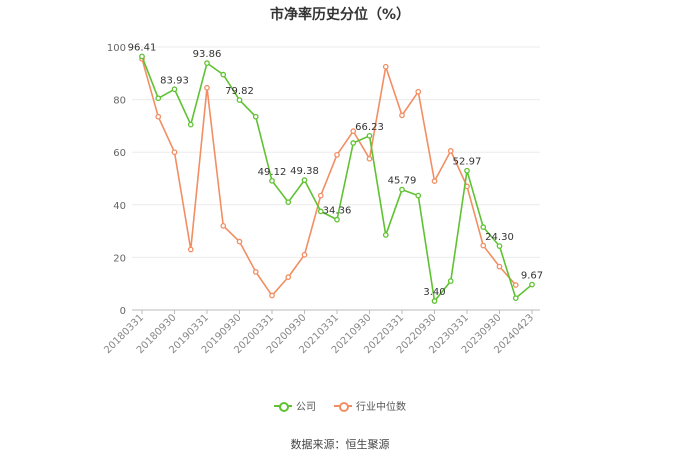 This screenshot has height=460, width=680. Describe the element at coordinates (369, 127) in the screenshot. I see `data-label: 66.23` at that location.